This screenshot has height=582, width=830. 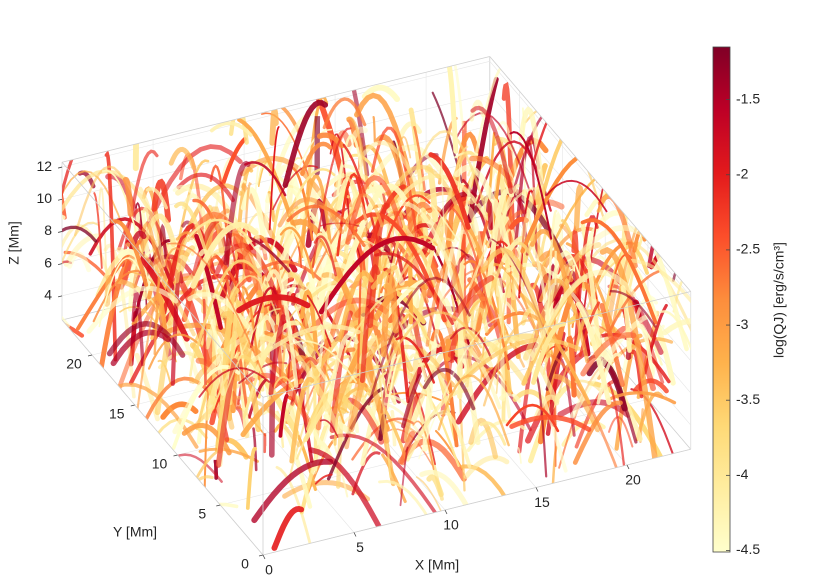 What do you see at coordinates (14, 243) in the screenshot?
I see `z-axis-label: Z [Mm]` at bounding box center [14, 243].